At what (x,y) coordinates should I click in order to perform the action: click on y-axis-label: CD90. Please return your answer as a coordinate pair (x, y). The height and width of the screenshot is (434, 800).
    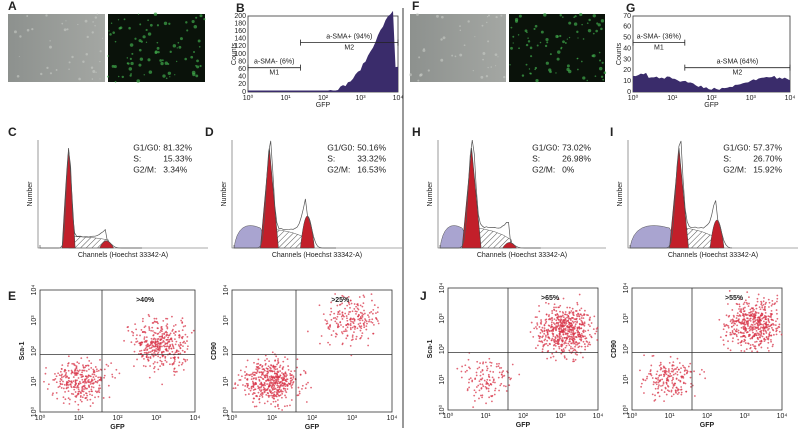
    Looking at the image, I should click on (614, 349).